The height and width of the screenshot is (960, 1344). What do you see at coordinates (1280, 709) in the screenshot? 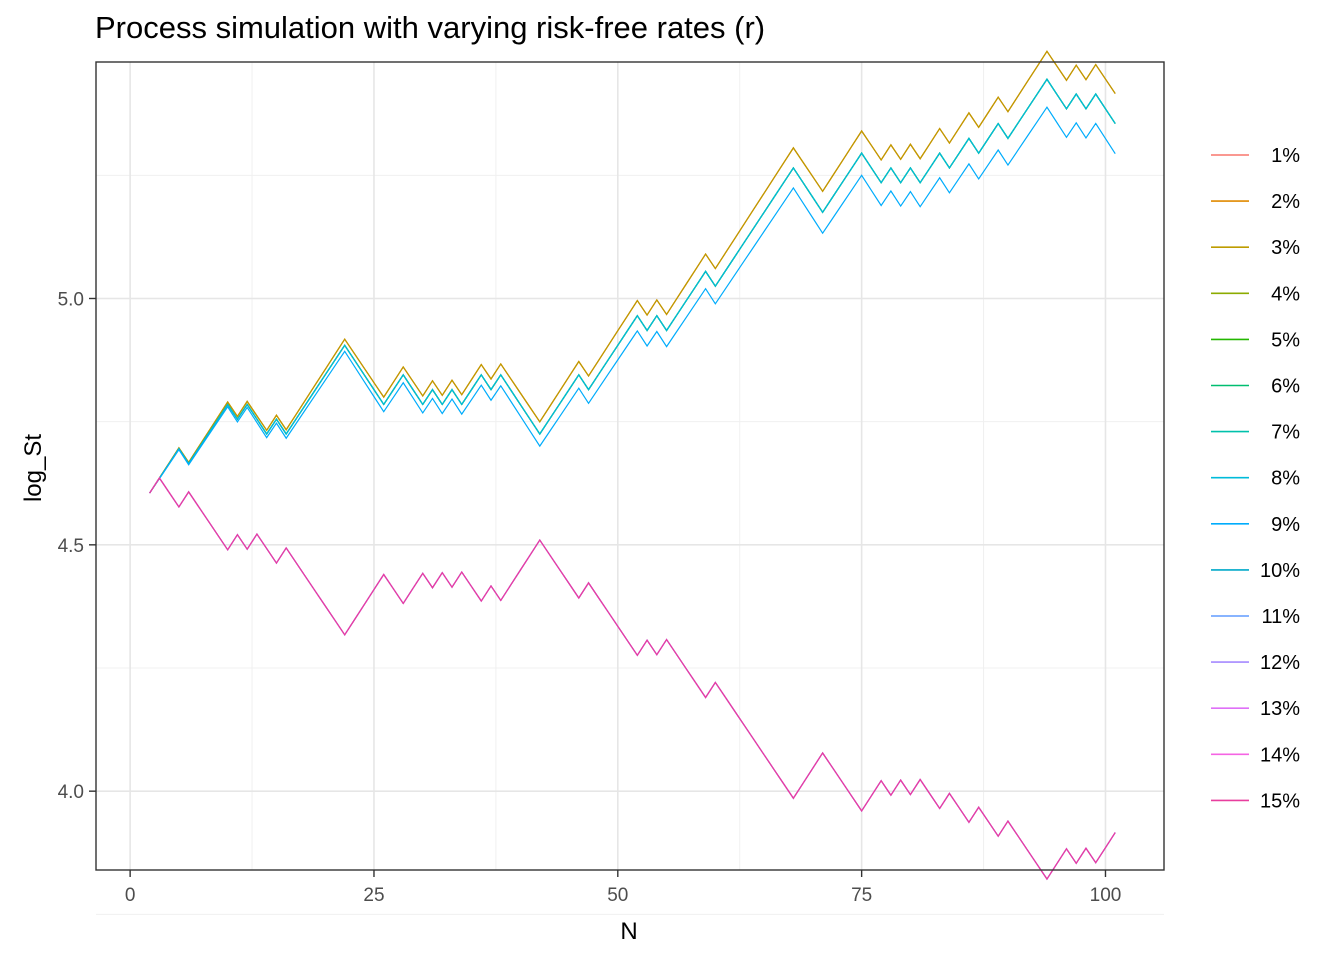
I see `legend-label: 13%` at bounding box center [1280, 709].